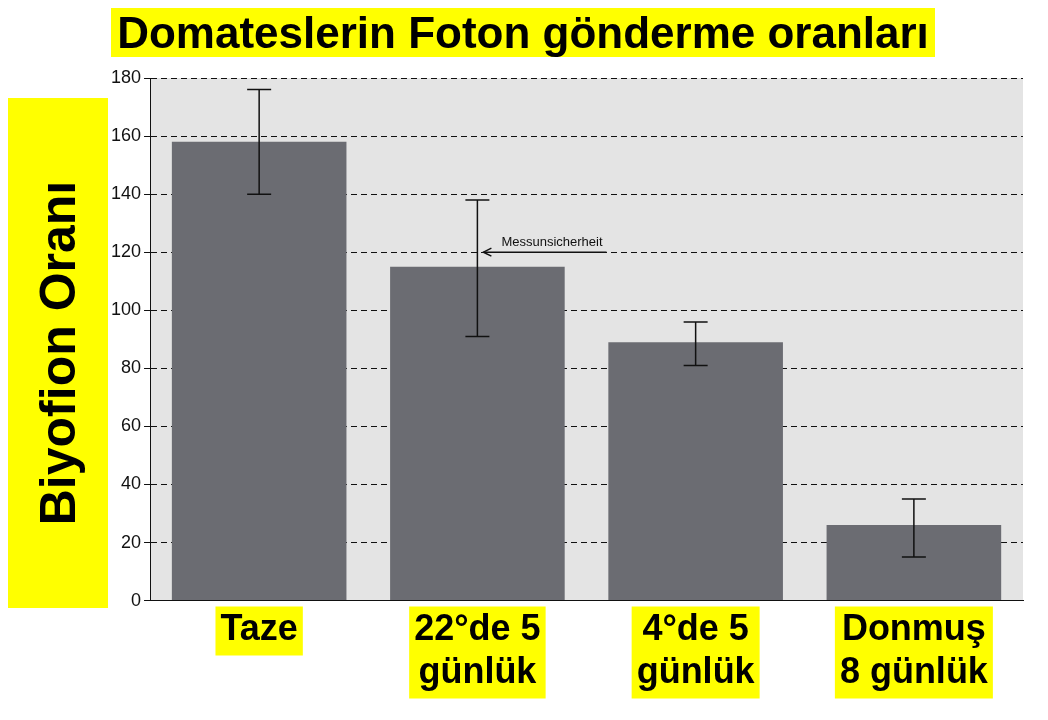  Describe the element at coordinates (126, 76) in the screenshot. I see `y-tick-label: 180` at that location.